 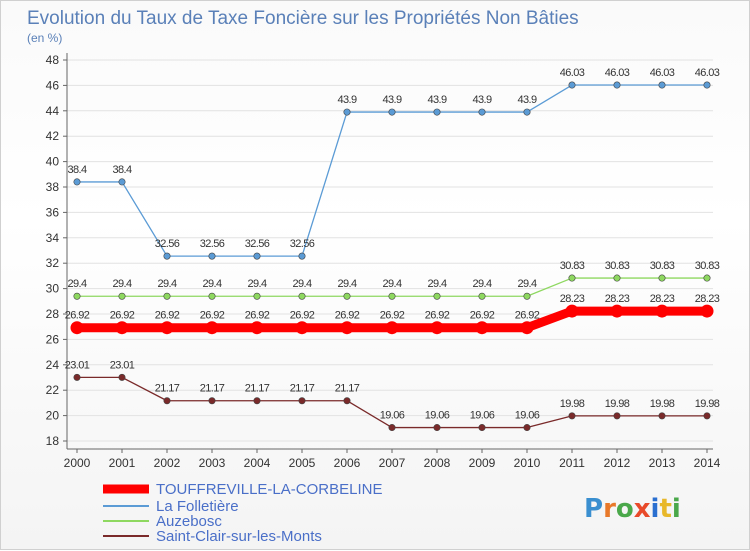 I want to click on logo-letter: x, so click(x=642, y=509).